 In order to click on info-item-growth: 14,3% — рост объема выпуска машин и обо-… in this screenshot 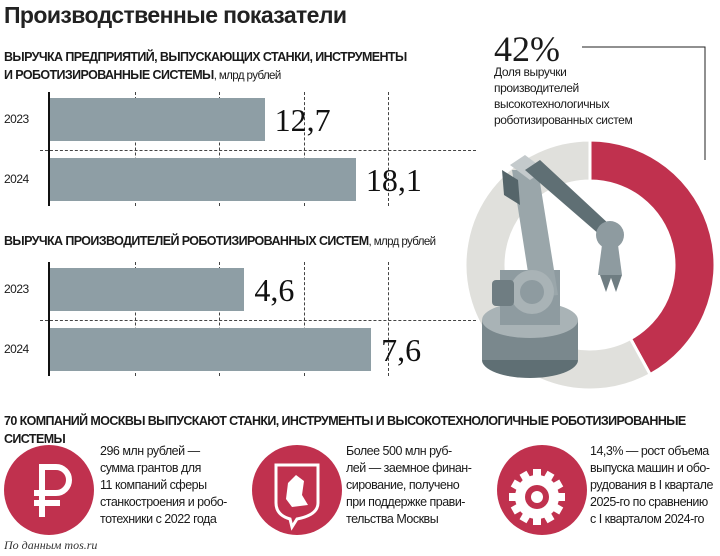, I will do `click(651, 485)`.